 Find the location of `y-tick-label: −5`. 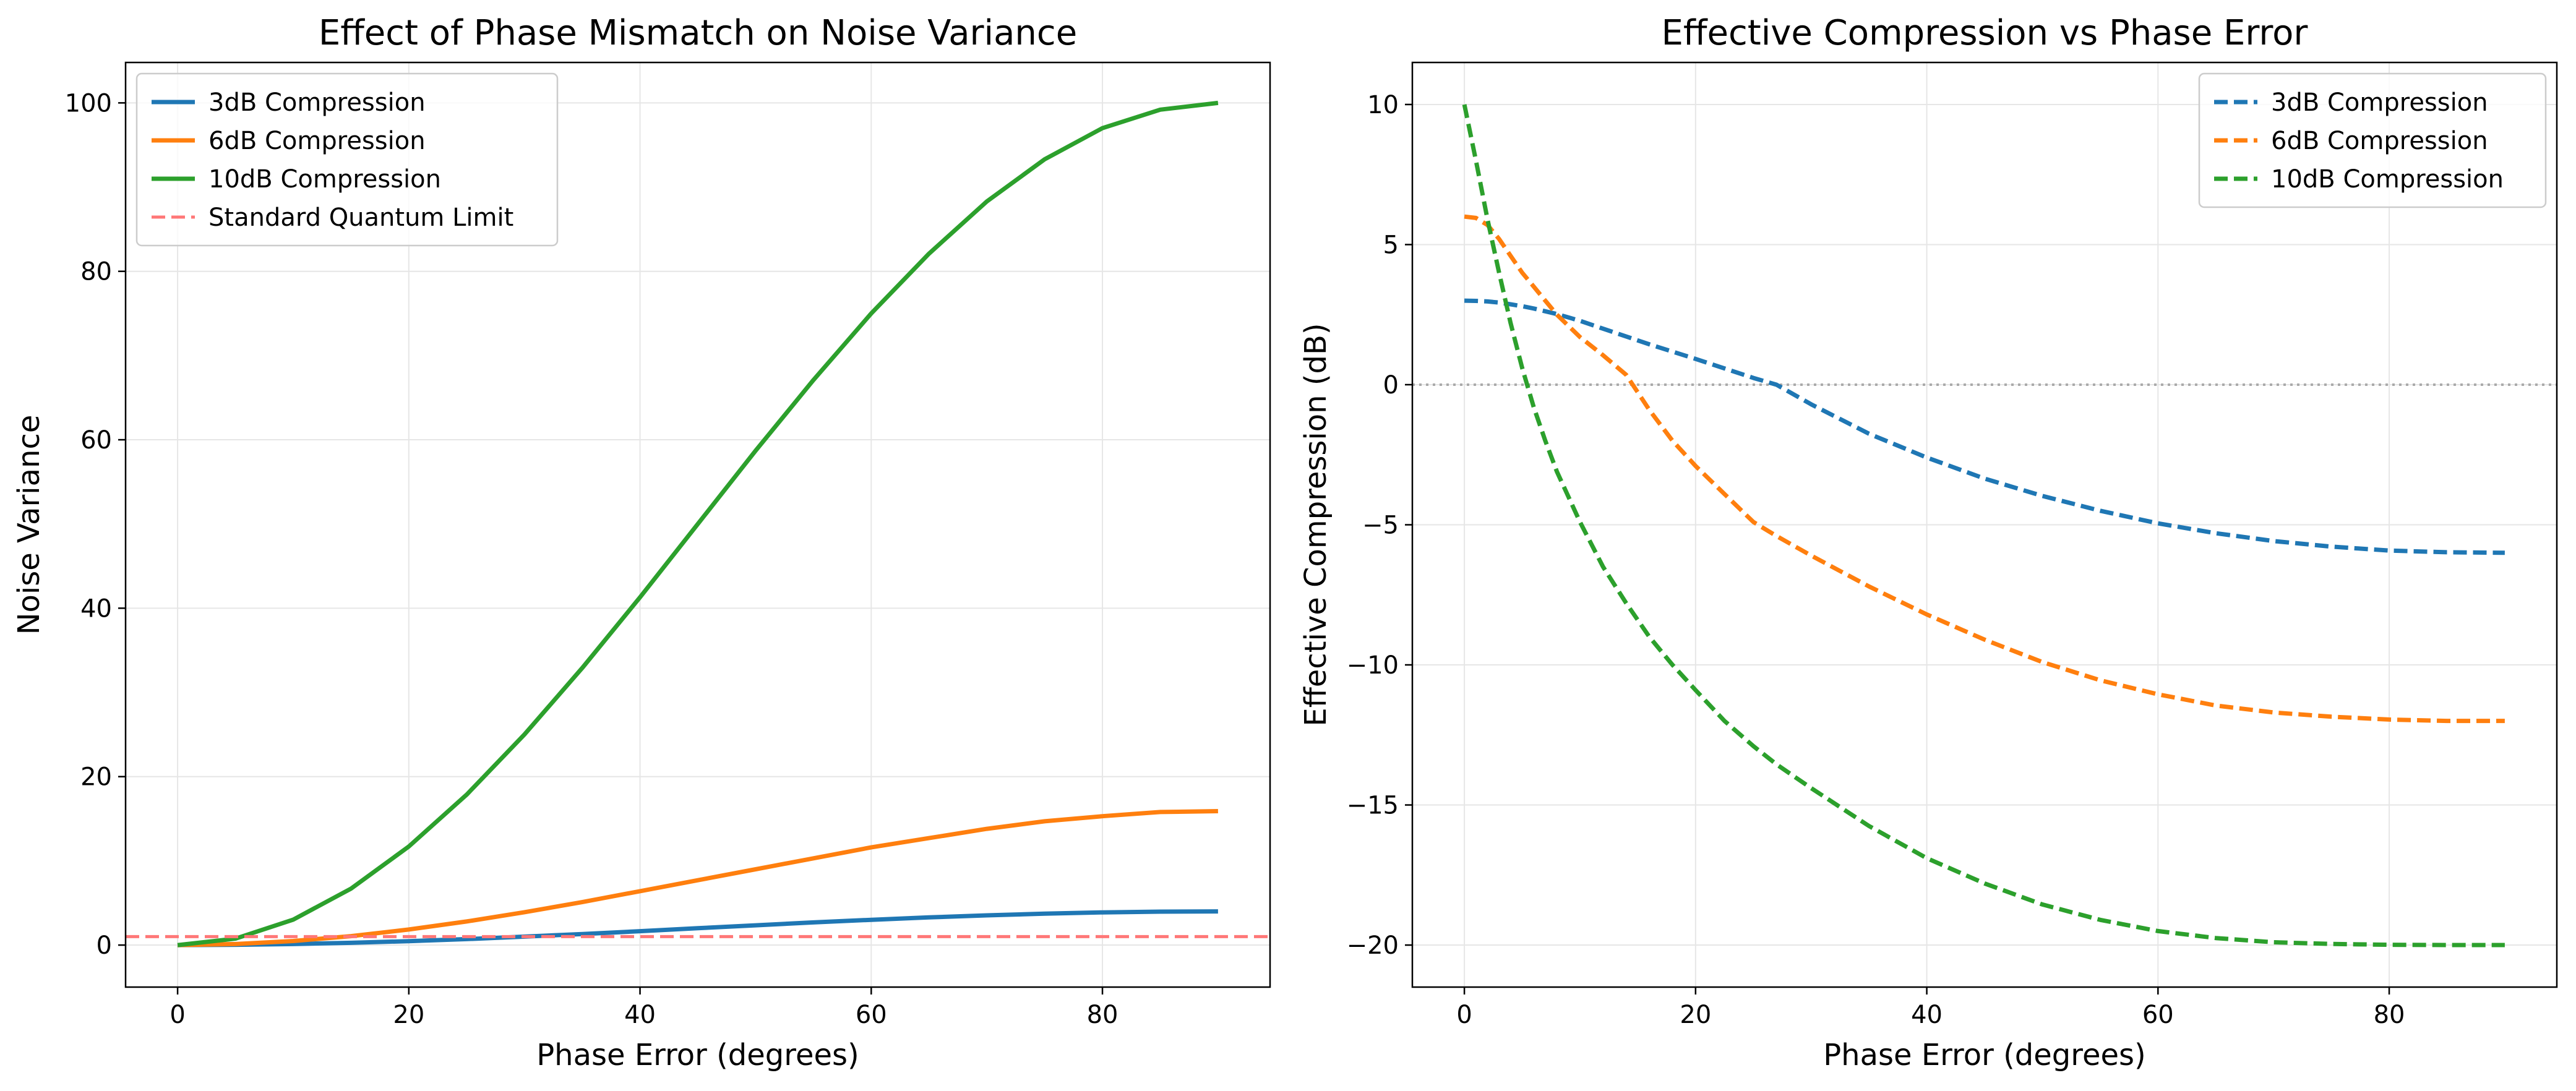

y-tick-label: −5 is located at coordinates (1381, 525).